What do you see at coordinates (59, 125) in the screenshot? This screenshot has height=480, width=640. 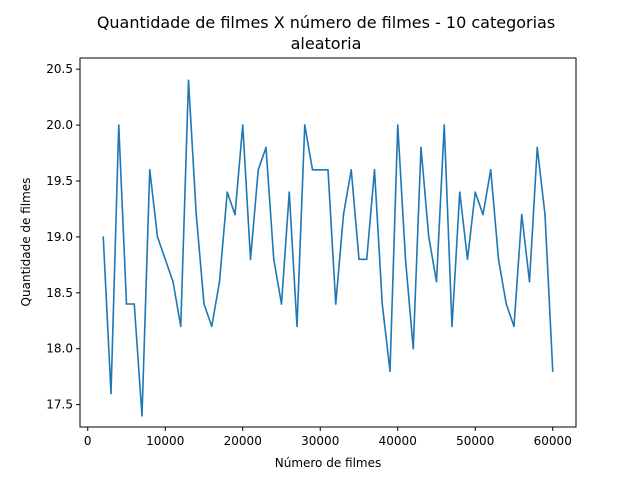 I see `y-tick-label: 20.0` at bounding box center [59, 125].